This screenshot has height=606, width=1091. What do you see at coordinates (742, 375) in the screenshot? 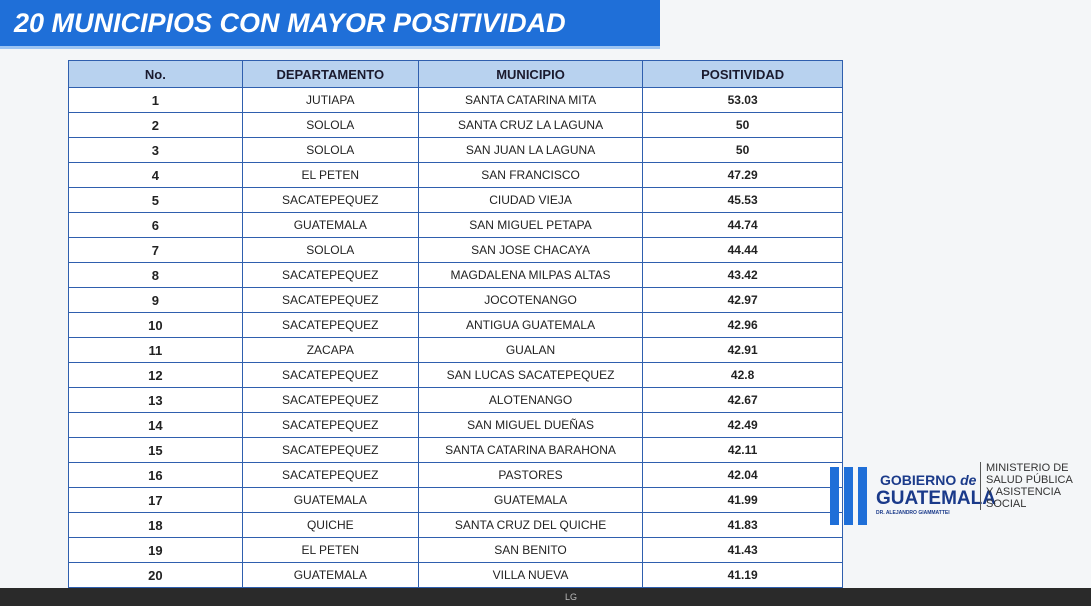
I see `table-cell: 42.8` at bounding box center [742, 375].